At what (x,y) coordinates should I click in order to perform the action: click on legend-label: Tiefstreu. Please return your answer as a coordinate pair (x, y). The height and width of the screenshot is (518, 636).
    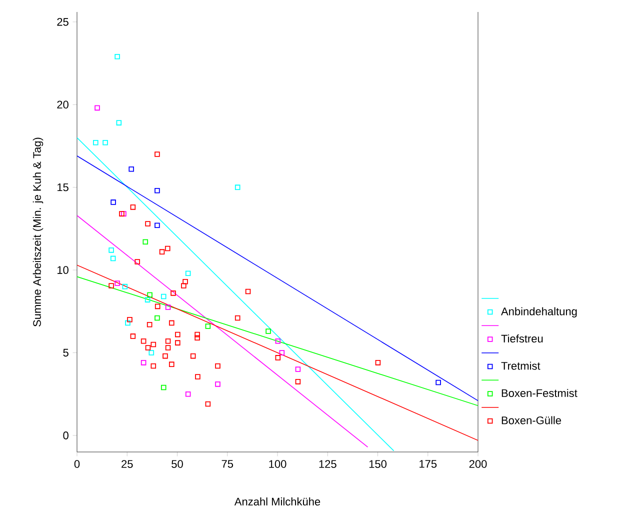
    Looking at the image, I should click on (522, 338).